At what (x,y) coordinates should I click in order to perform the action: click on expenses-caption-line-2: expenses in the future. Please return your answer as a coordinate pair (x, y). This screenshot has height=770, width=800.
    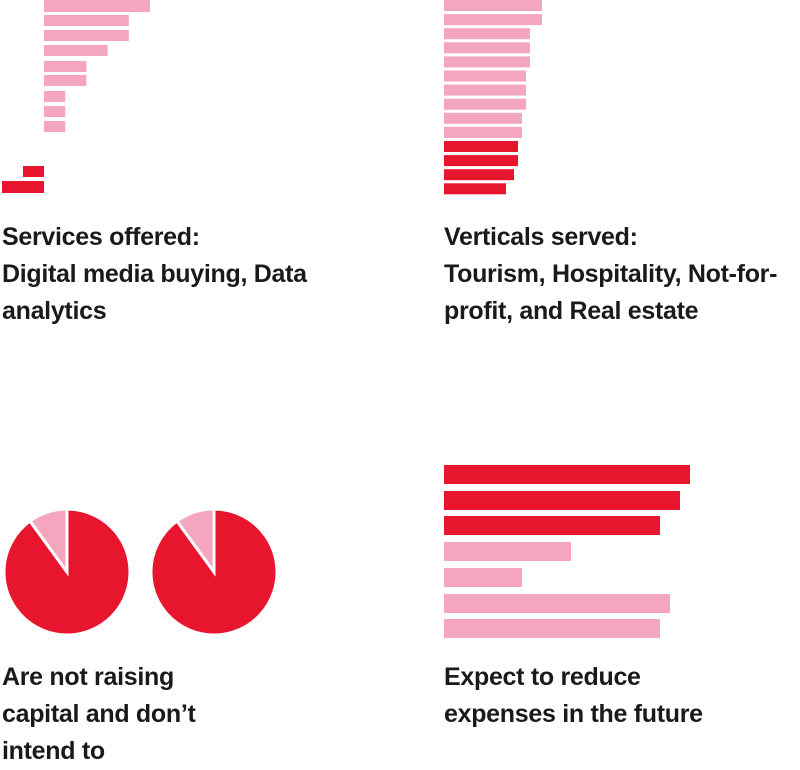
    Looking at the image, I should click on (573, 714).